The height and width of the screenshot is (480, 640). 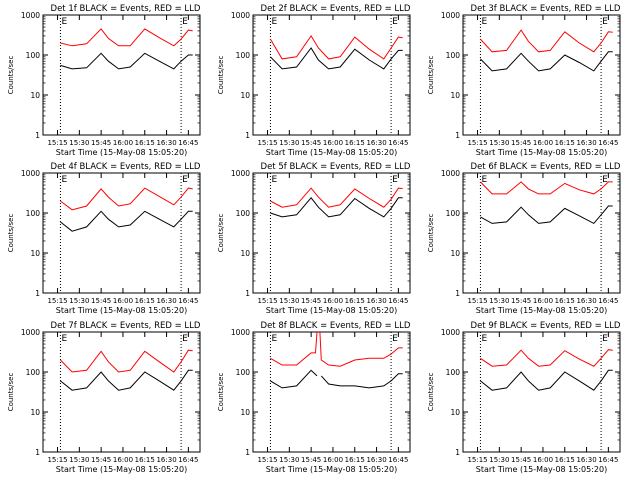 I want to click on chart-title: Det 6f BLACK = Events, RED = LLD, so click(x=546, y=167).